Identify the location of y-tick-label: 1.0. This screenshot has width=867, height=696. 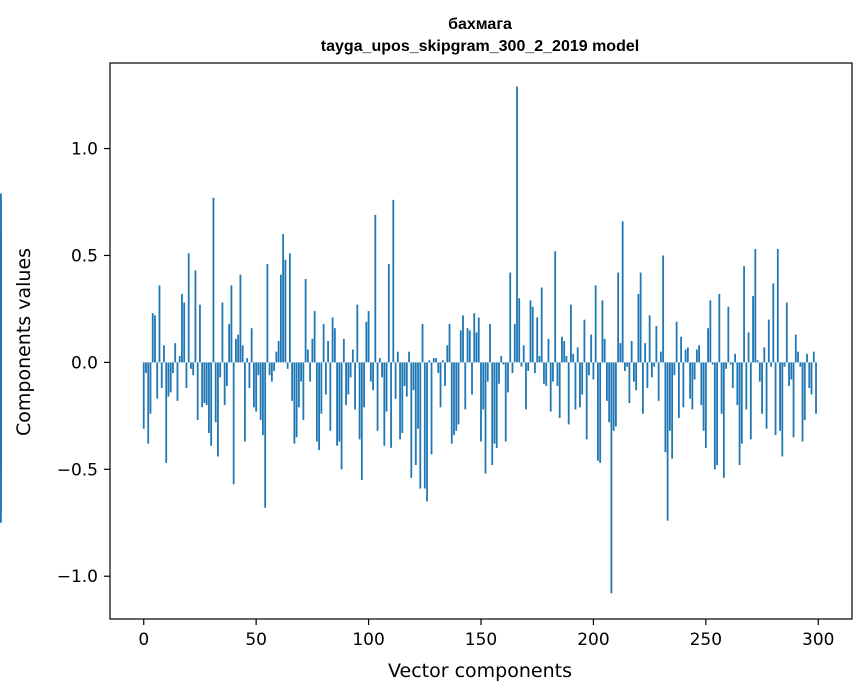
(84, 150).